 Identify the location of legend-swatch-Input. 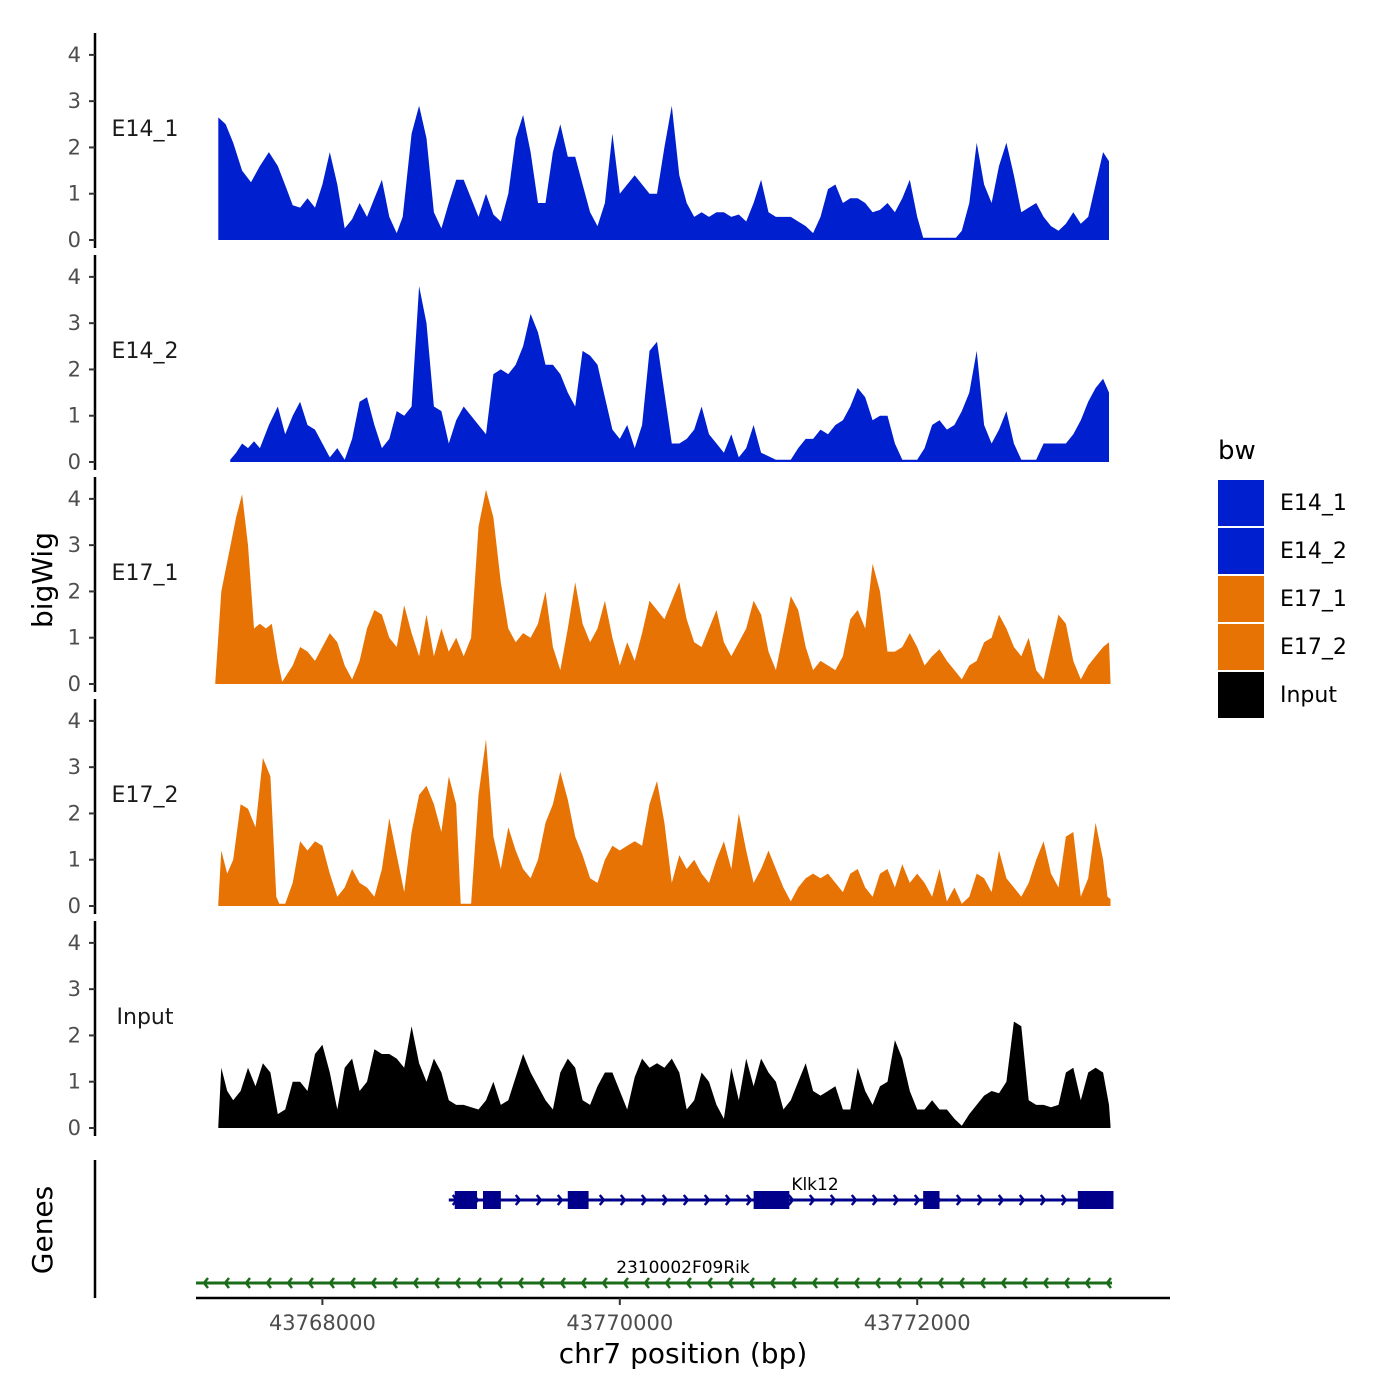
(1241, 695).